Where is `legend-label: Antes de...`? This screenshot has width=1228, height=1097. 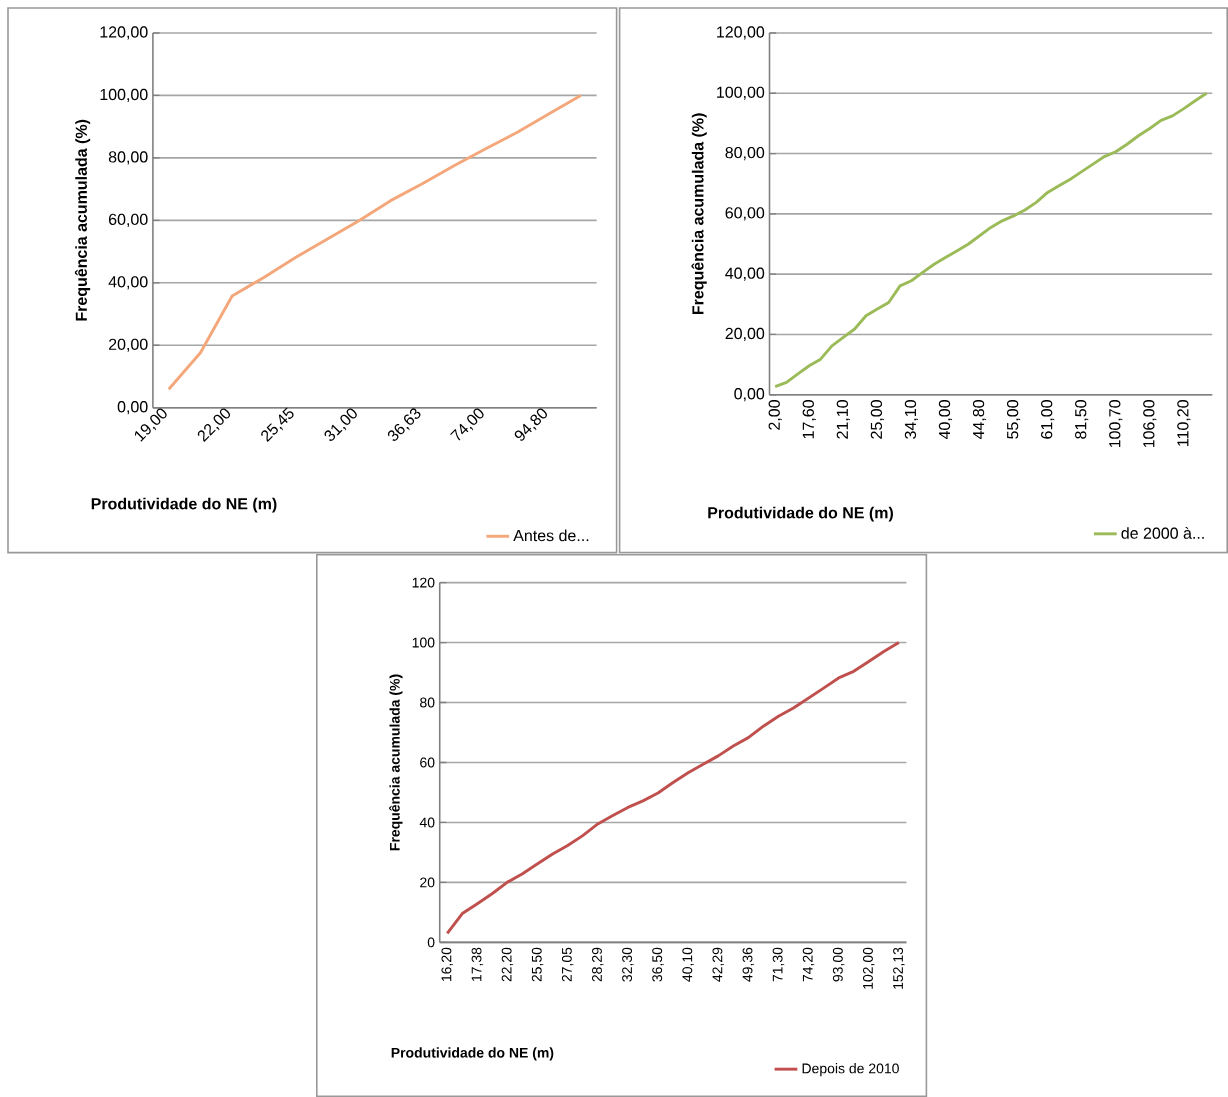 legend-label: Antes de... is located at coordinates (551, 535).